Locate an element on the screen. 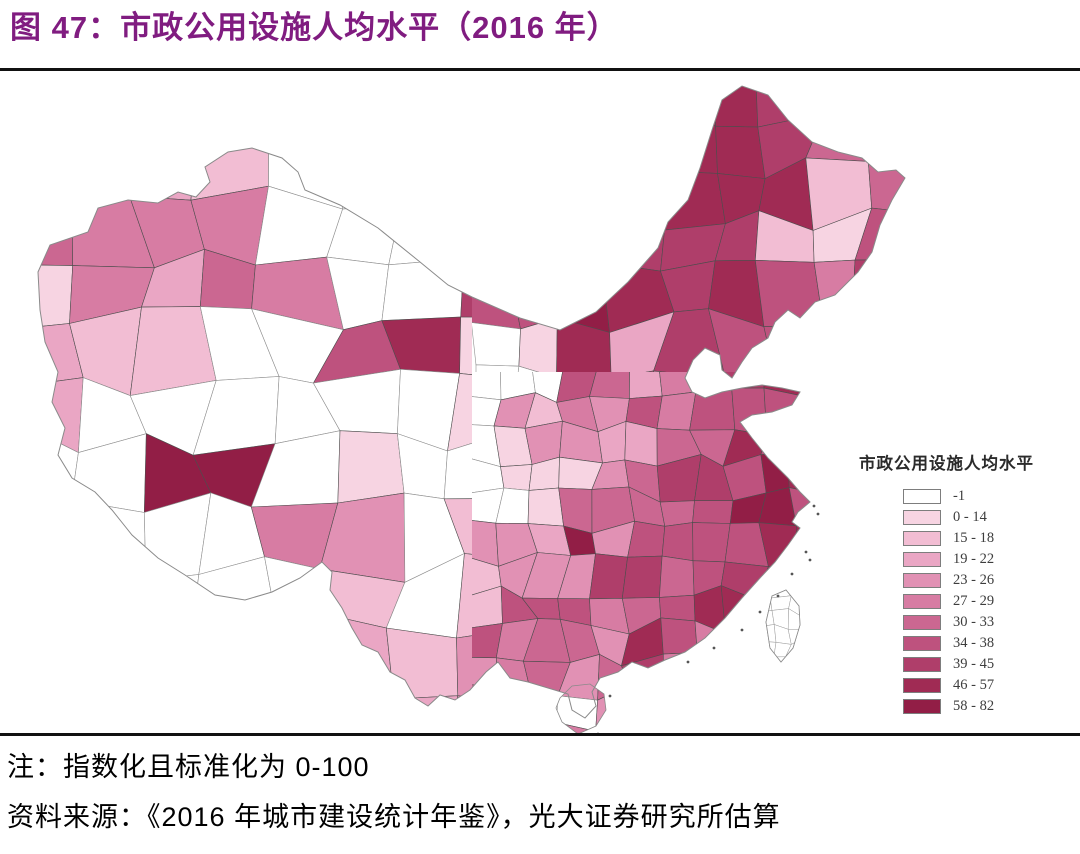 Image resolution: width=1080 pixels, height=854 pixels. legend-label: 30 - 33 is located at coordinates (974, 622).